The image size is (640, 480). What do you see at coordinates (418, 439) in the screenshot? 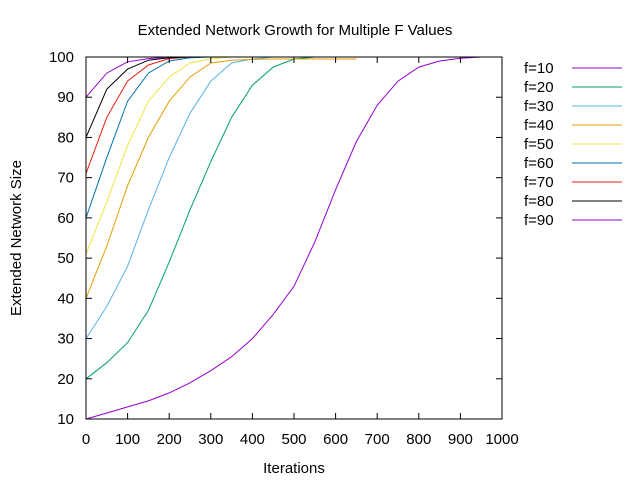
I see `x-tick-label: 800` at bounding box center [418, 439].